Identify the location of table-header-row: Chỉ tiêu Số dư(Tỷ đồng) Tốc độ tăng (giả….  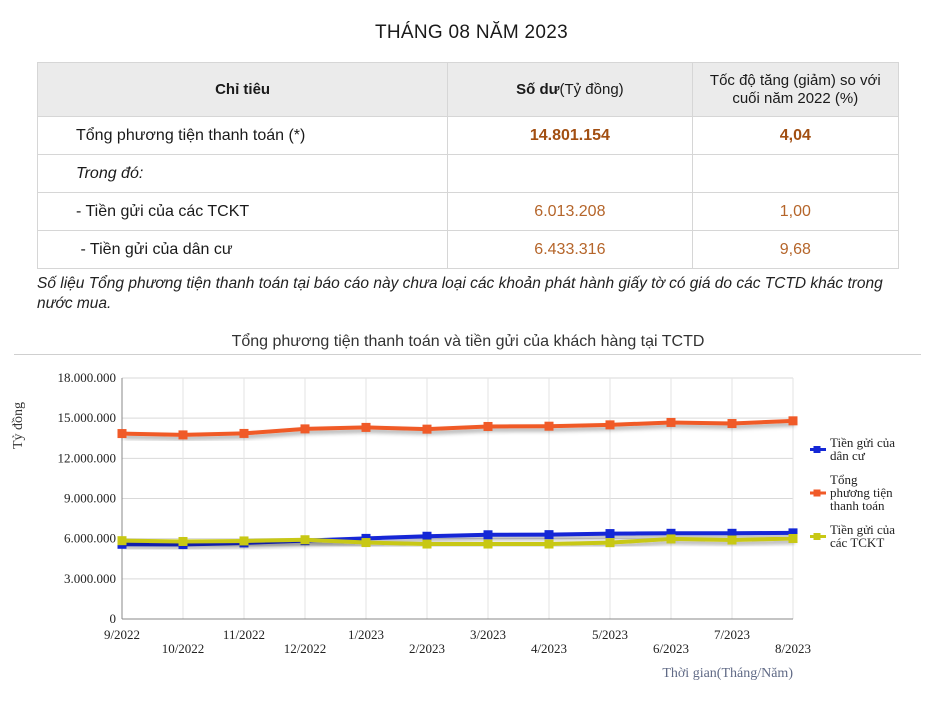
(468, 89).